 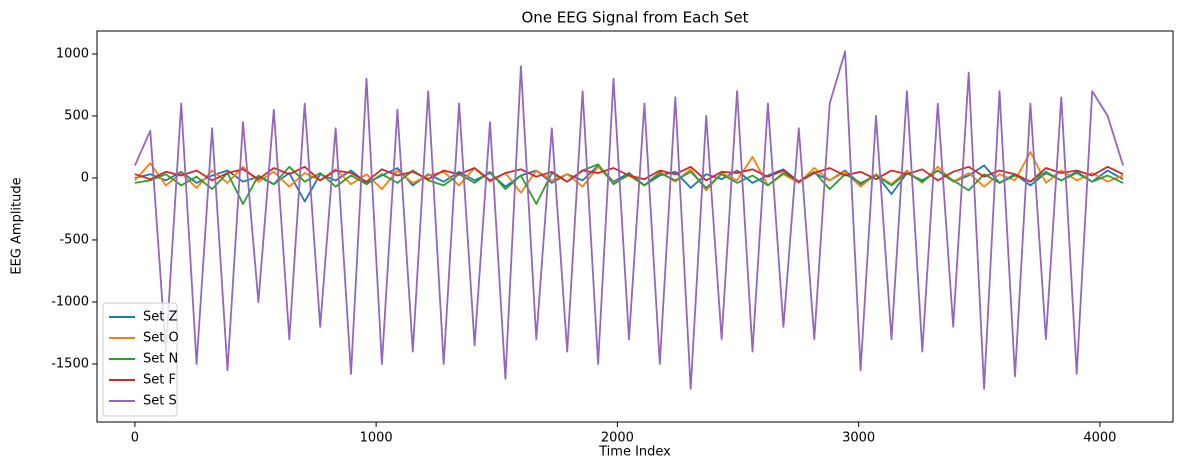 What do you see at coordinates (635, 18) in the screenshot?
I see `chart-title: One EEG Signal from Each Set` at bounding box center [635, 18].